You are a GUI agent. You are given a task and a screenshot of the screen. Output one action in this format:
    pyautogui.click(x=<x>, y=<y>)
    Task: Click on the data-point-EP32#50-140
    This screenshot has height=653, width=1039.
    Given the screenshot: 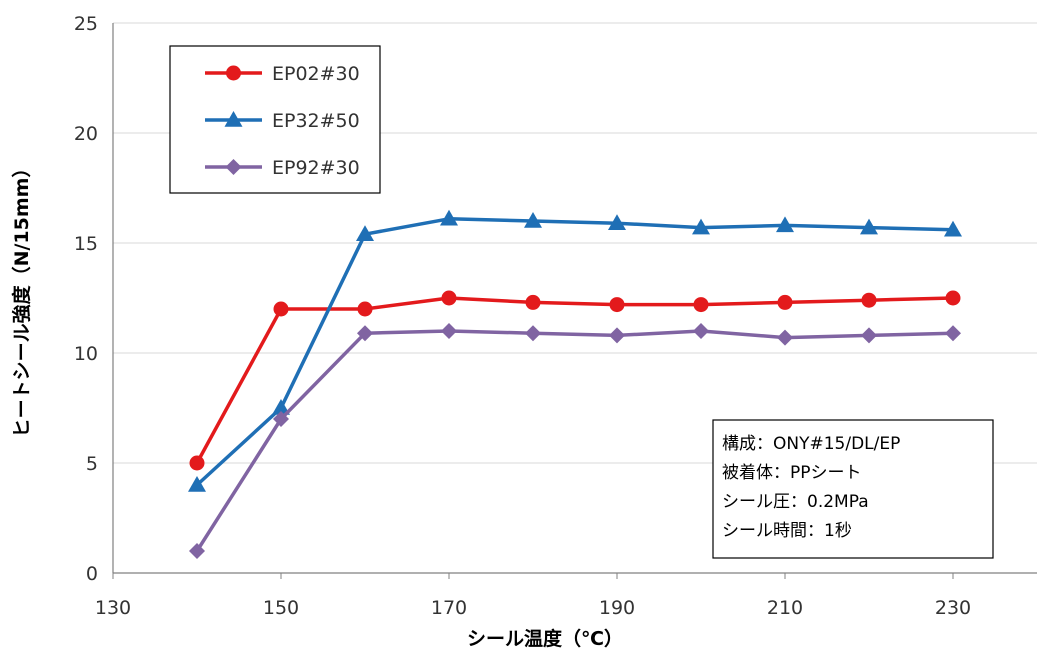 What is the action you would take?
    pyautogui.click(x=197, y=484)
    